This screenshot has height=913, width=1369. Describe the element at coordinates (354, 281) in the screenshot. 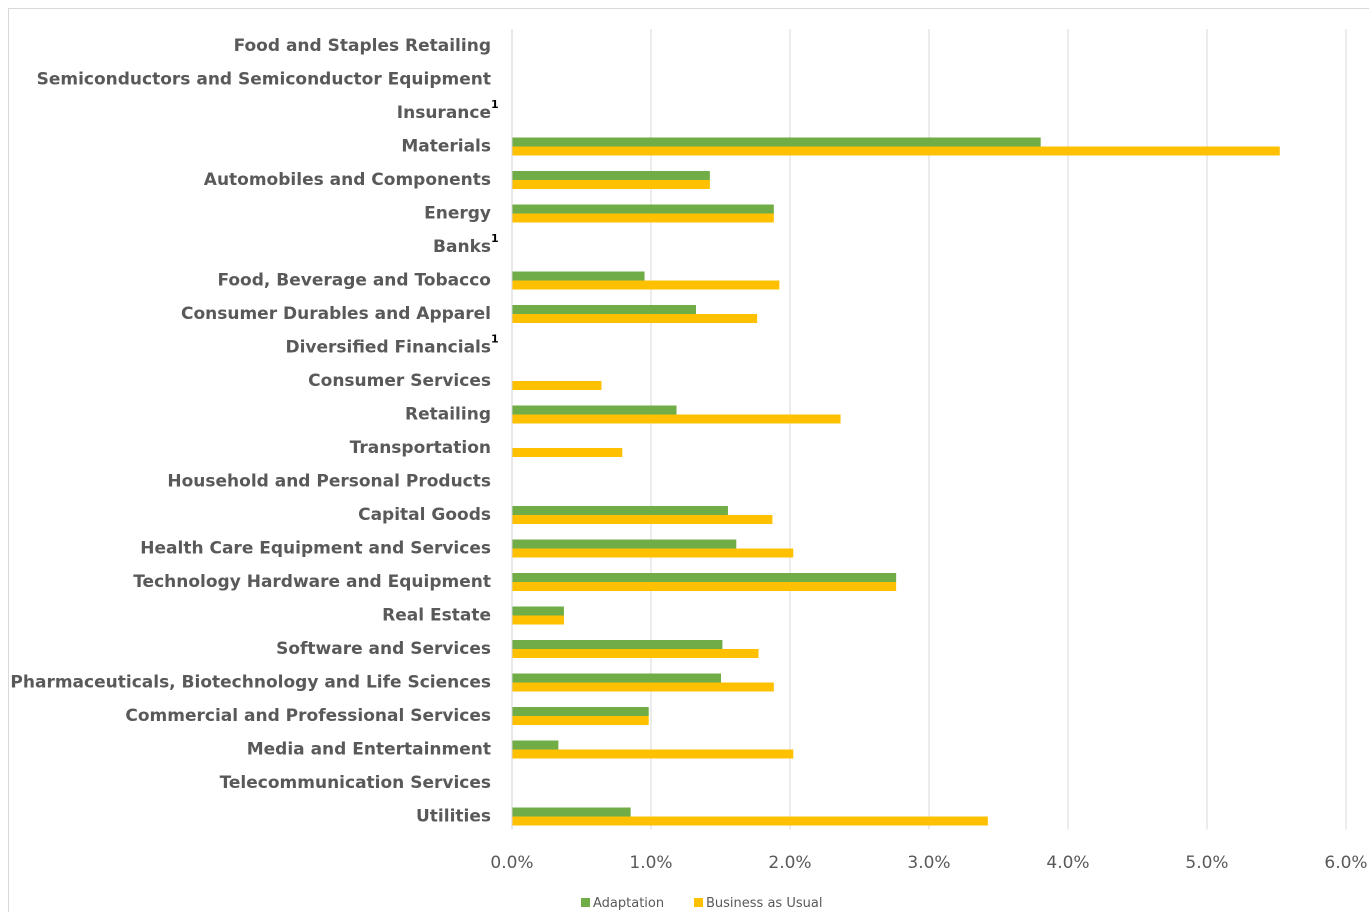

I see `category-label: Food, Beverage and Tobacco` at that location.